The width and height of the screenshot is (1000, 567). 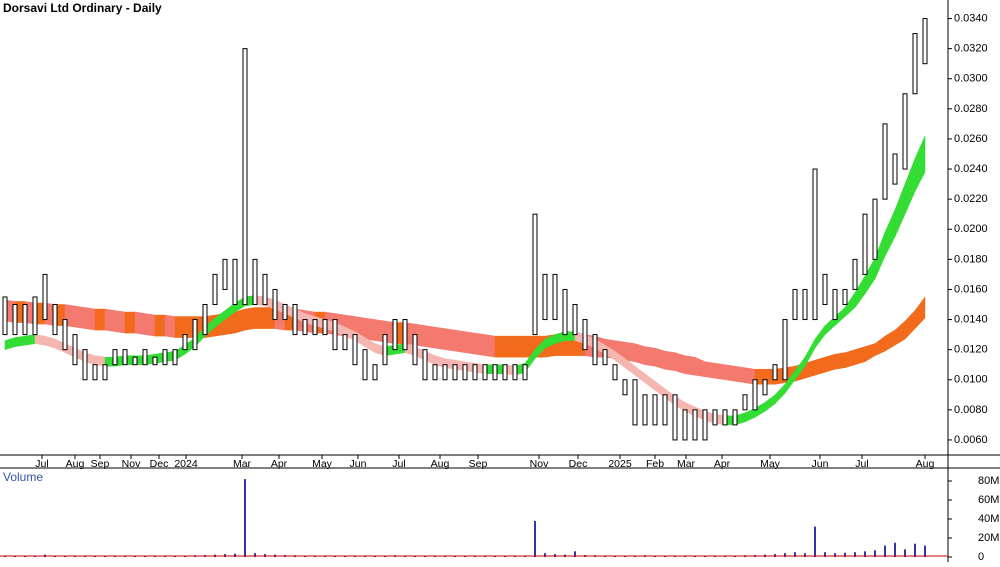 I want to click on y-tick-label: 0.0200, so click(x=971, y=229).